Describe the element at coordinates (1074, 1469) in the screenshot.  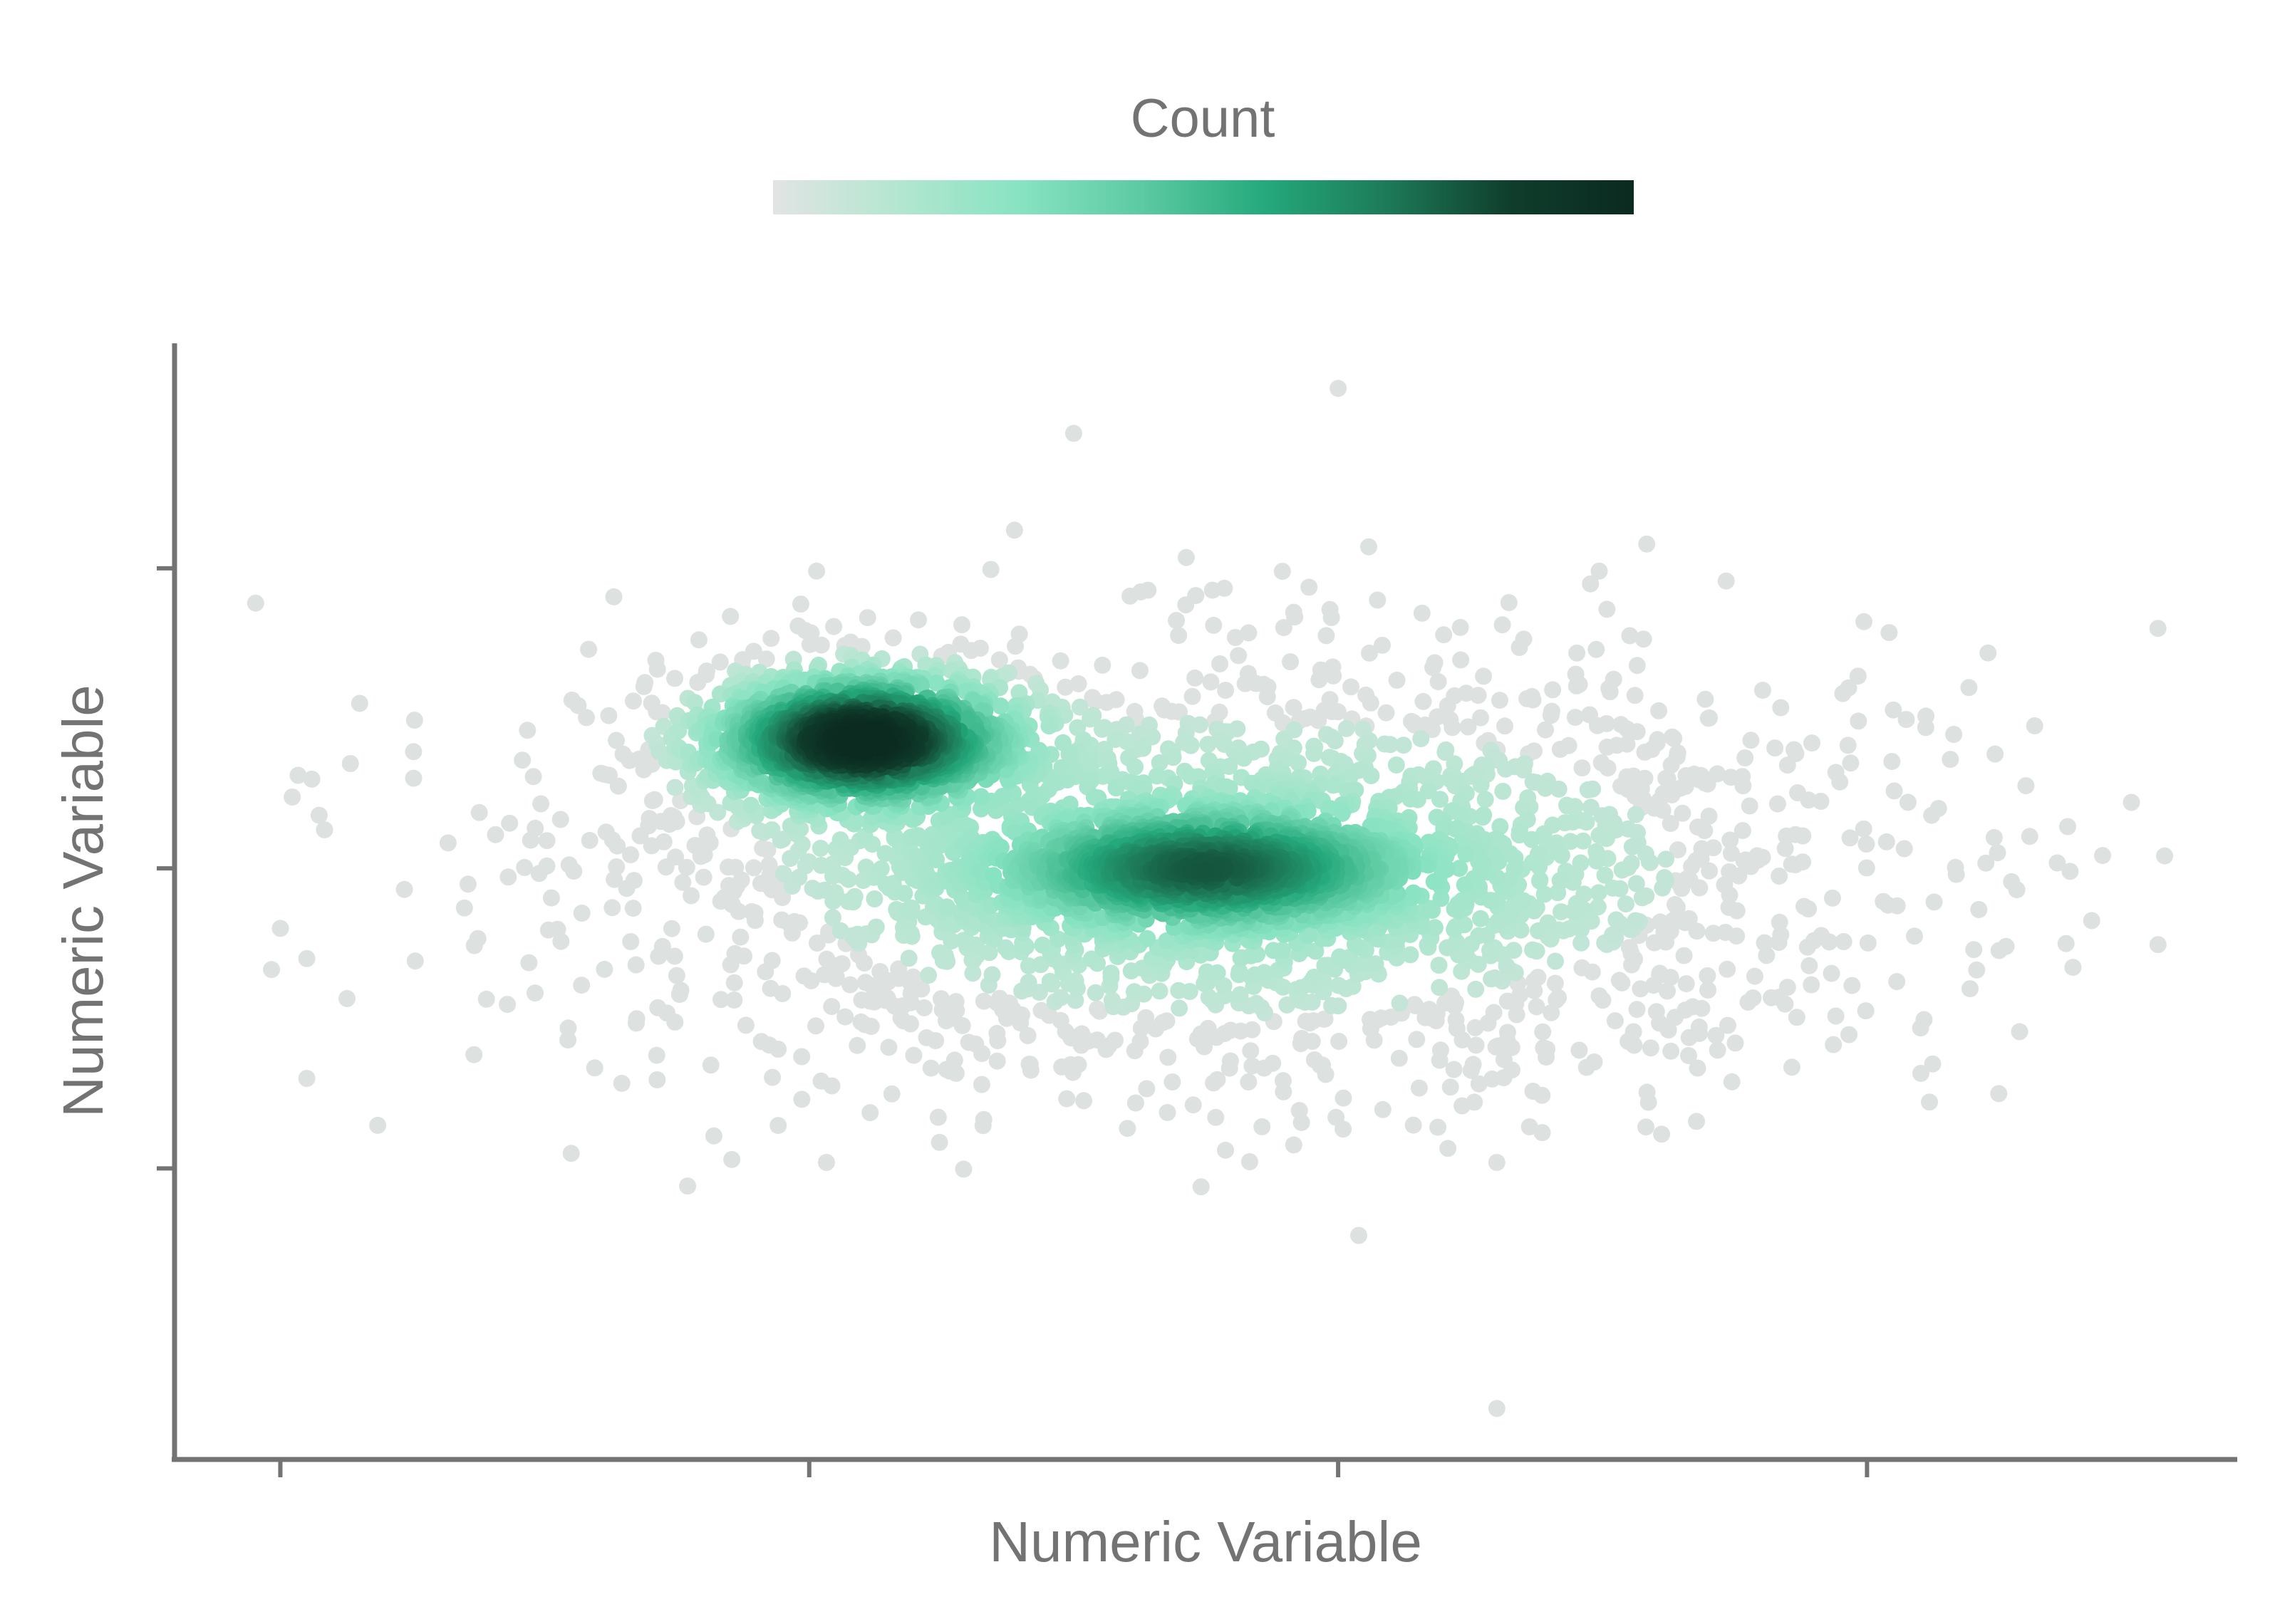
I see `x-ticks` at that location.